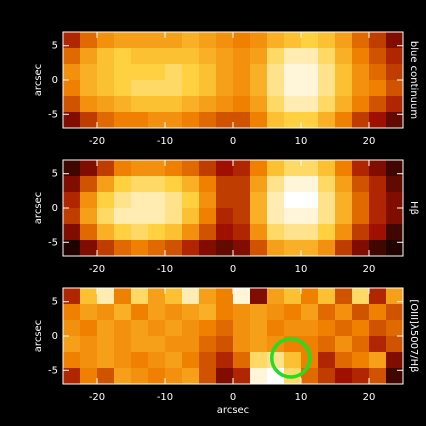 The height and width of the screenshot is (426, 426). Describe the element at coordinates (55, 208) in the screenshot. I see `y-tick-label: 0` at that location.